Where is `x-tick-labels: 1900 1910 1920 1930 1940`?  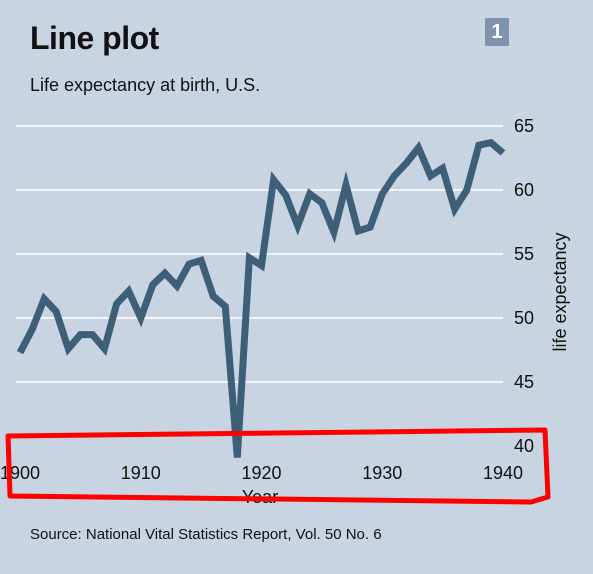
x-tick-labels: 1900 1910 1920 1930 1940 is located at coordinates (261, 473).